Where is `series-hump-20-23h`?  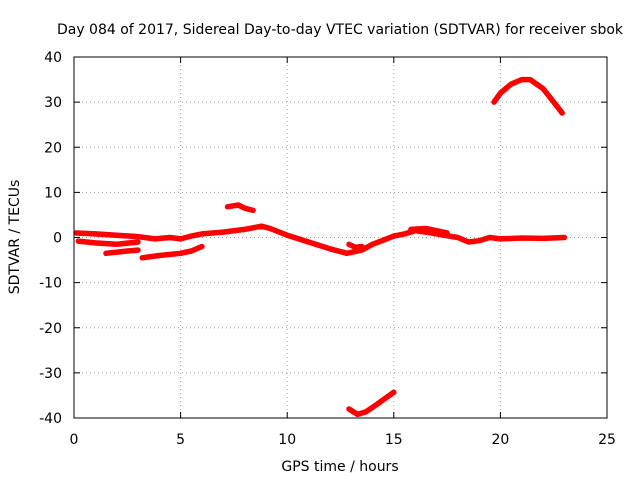 series-hump-20-23h is located at coordinates (528, 96).